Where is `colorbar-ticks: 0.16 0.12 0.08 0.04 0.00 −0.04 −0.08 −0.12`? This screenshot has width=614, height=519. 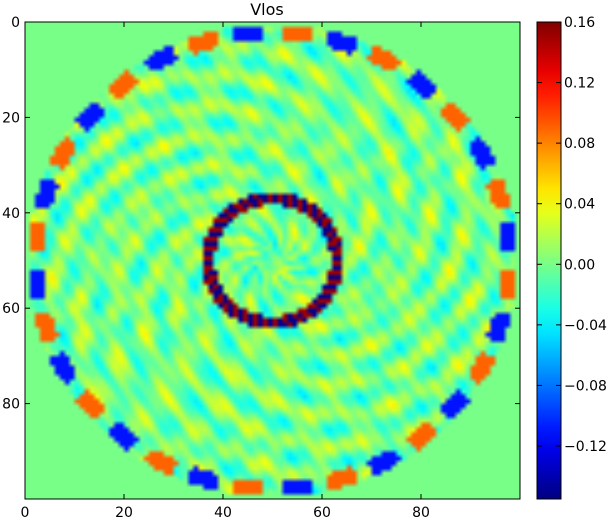 colorbar-ticks: 0.16 0.12 0.08 0.04 0.00 −0.04 −0.08 −0.12 is located at coordinates (572, 235).